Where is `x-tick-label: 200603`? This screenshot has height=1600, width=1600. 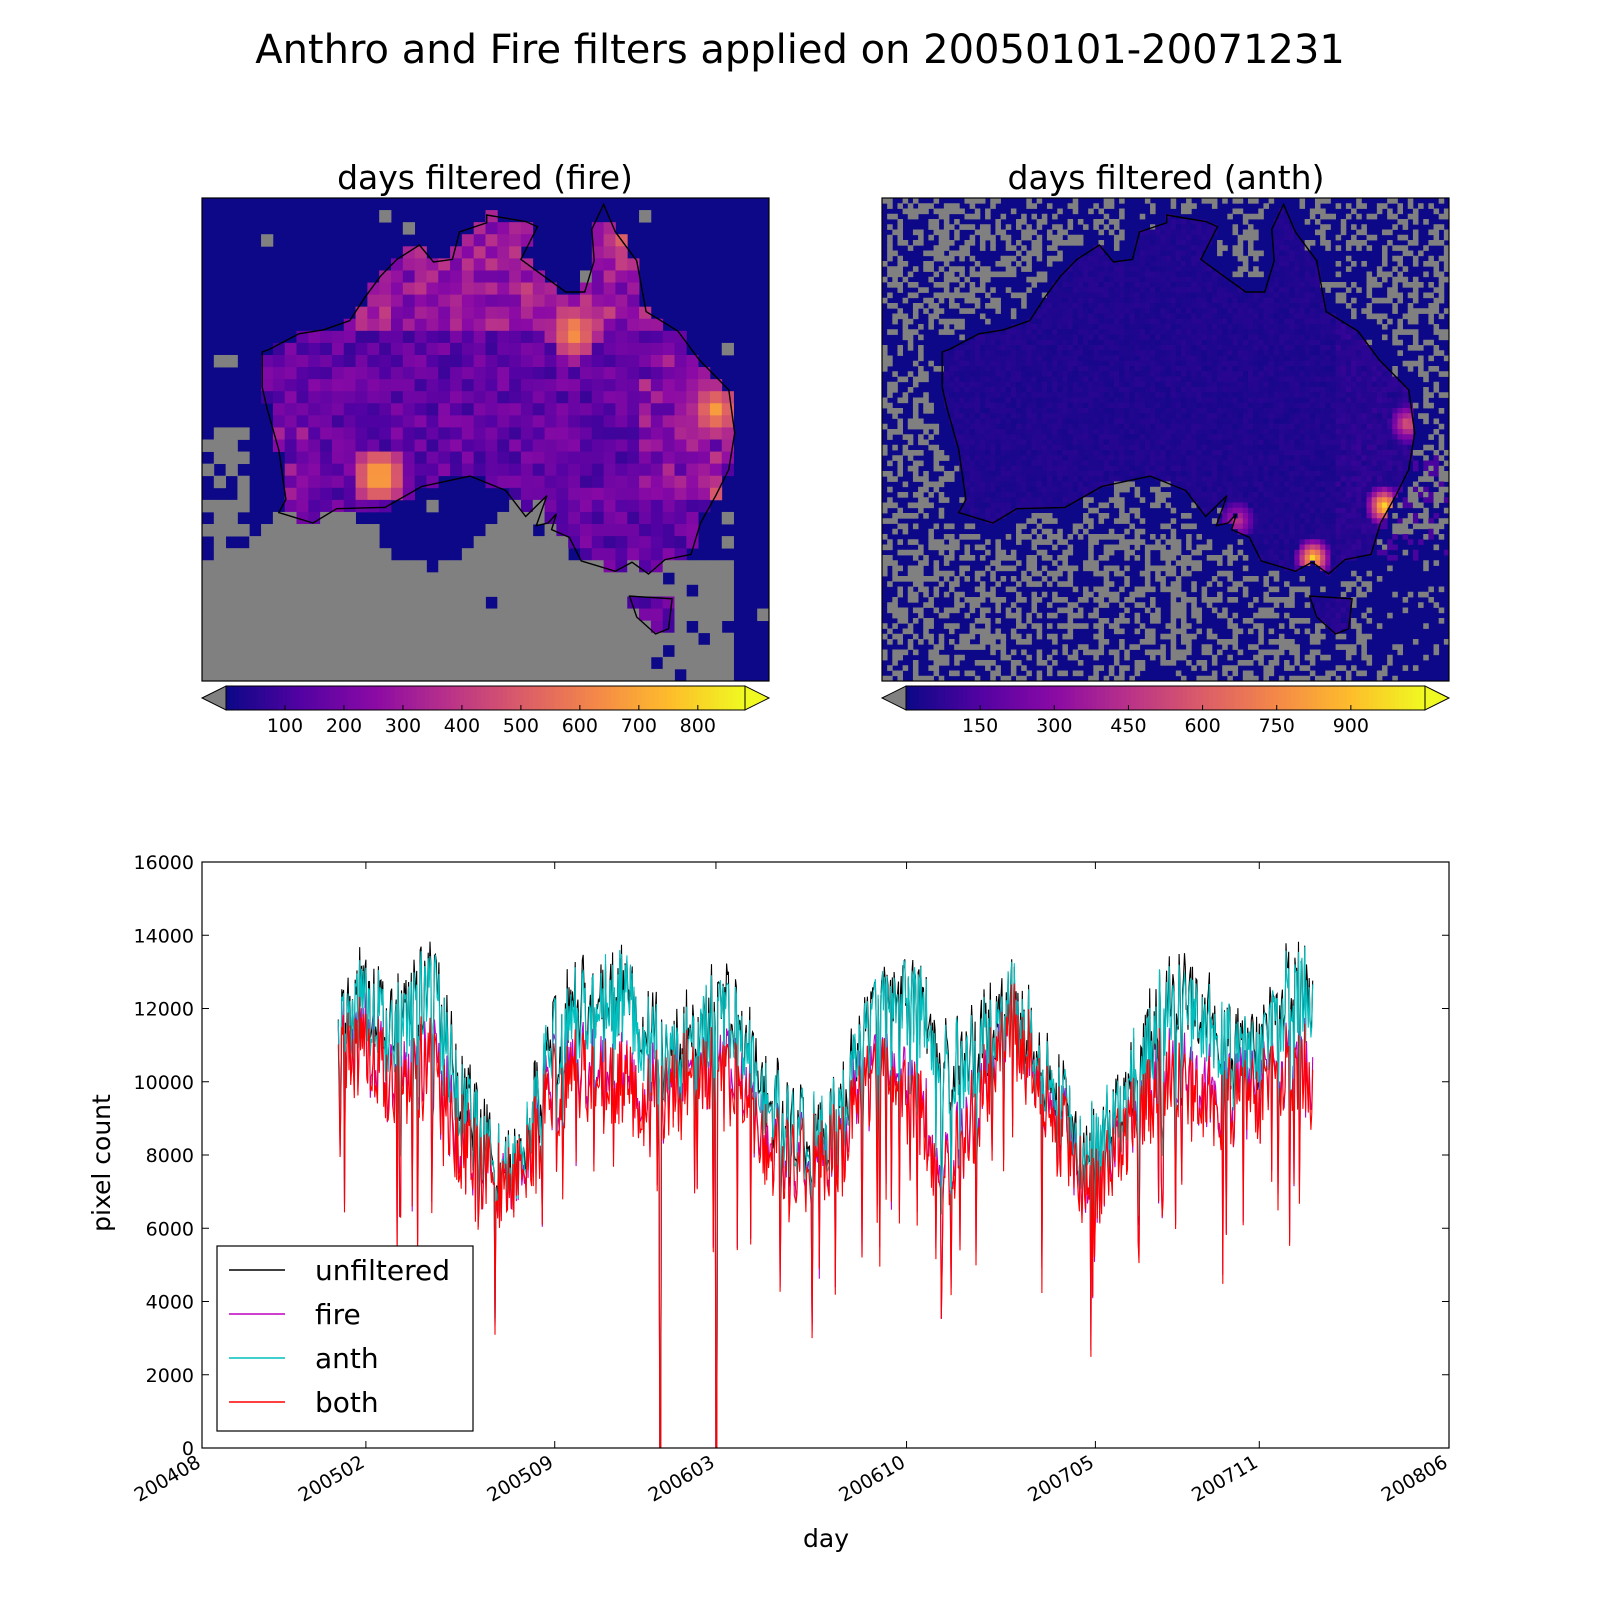 x-tick-label: 200603 is located at coordinates (682, 1478).